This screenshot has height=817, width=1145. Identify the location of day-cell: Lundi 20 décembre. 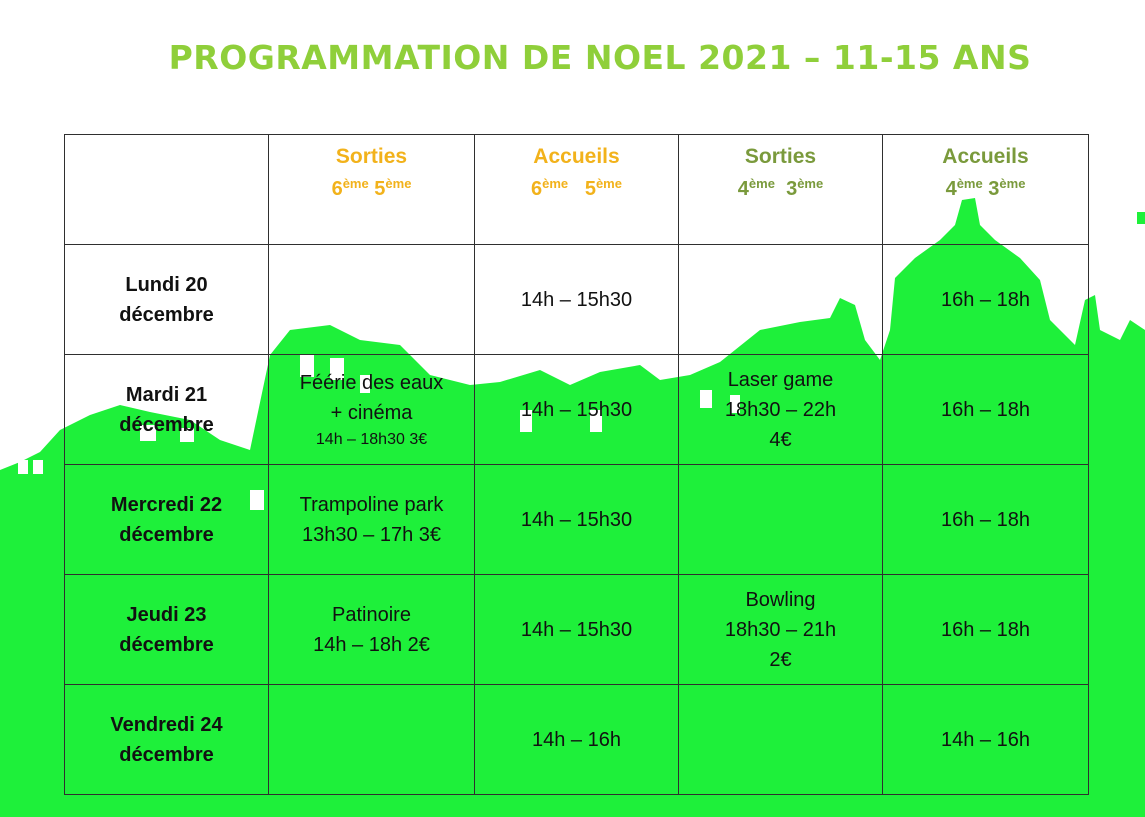
(166, 299).